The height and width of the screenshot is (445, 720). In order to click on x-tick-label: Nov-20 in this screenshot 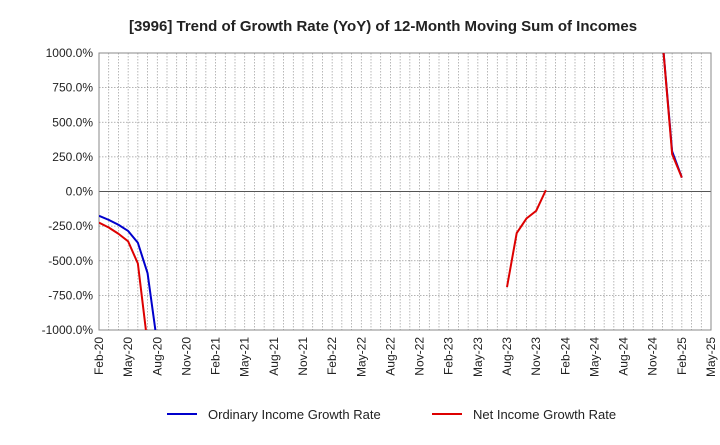, I will do `click(186, 356)`.